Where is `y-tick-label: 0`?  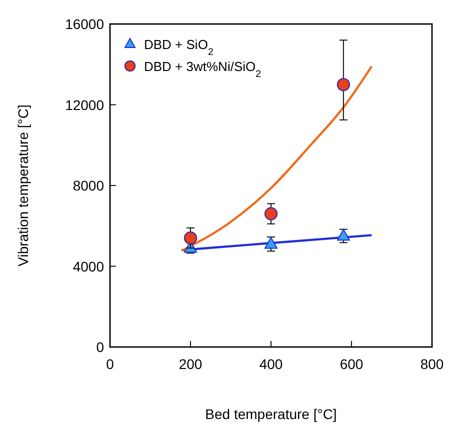 y-tick-label: 0 is located at coordinates (100, 347).